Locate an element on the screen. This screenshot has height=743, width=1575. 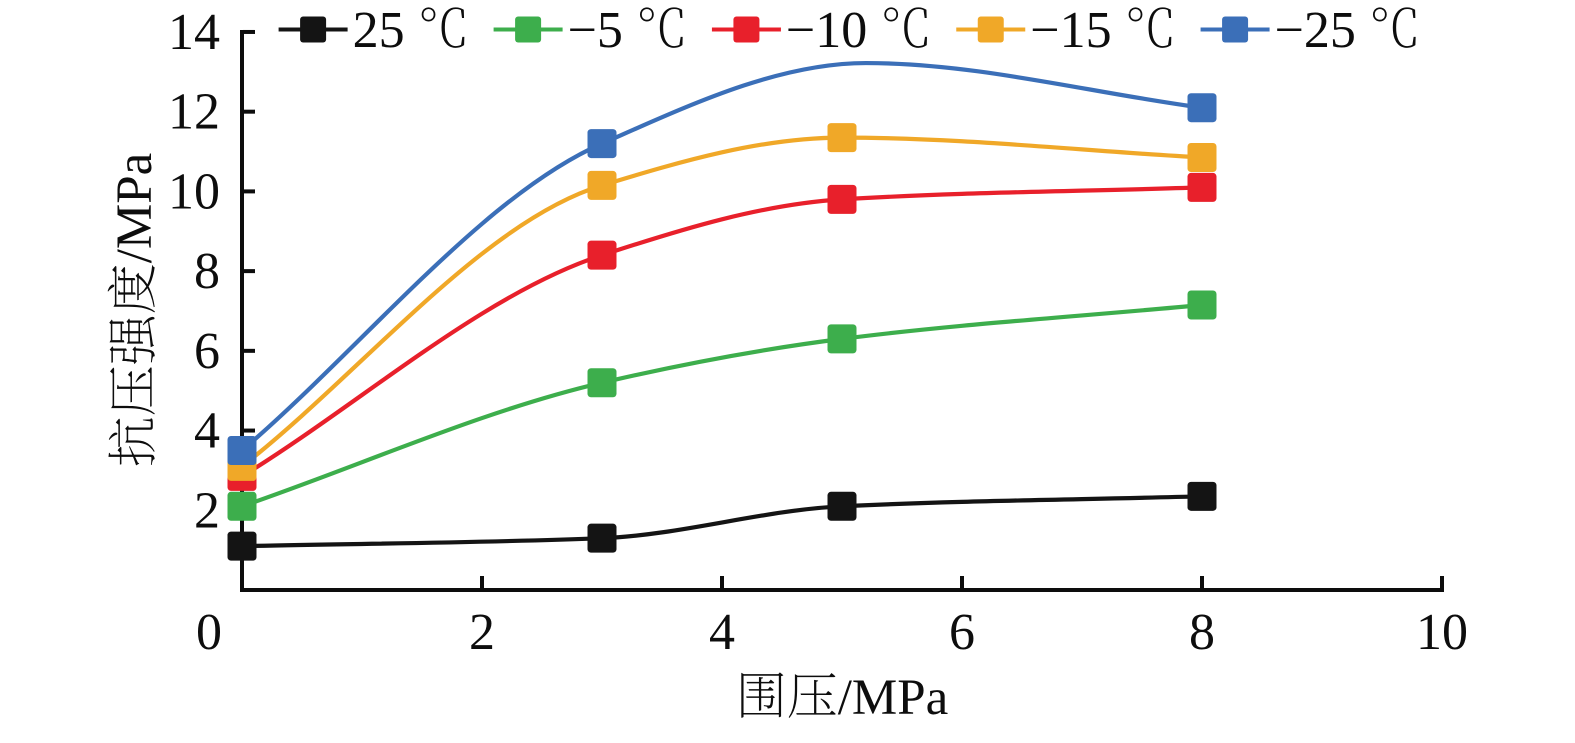
y-tick-label: 4 is located at coordinates (207, 431).